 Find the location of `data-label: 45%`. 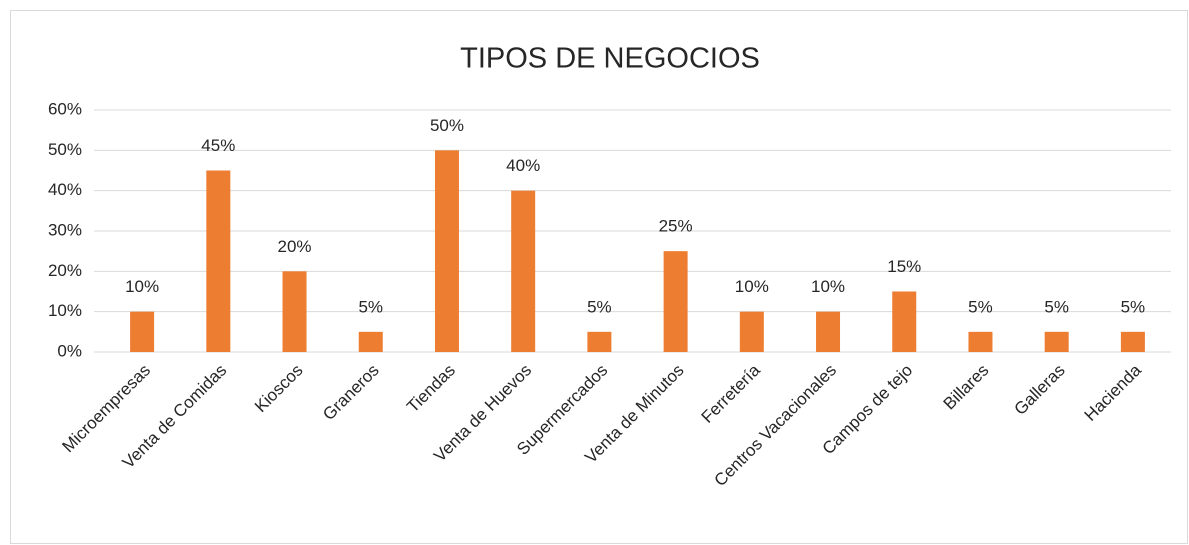

data-label: 45% is located at coordinates (218, 145).